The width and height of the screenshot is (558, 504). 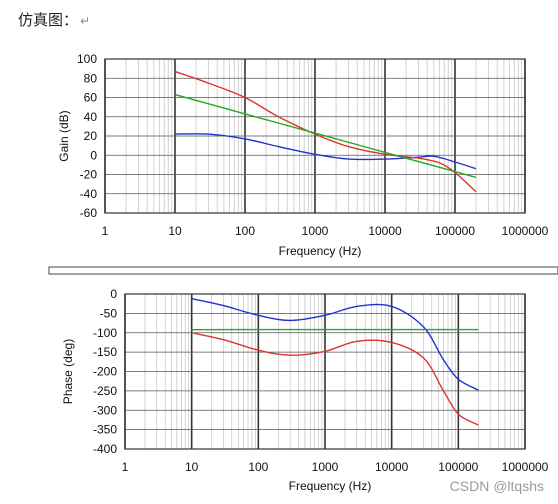 What do you see at coordinates (89, 194) in the screenshot?
I see `y-tick-label: -40` at bounding box center [89, 194].